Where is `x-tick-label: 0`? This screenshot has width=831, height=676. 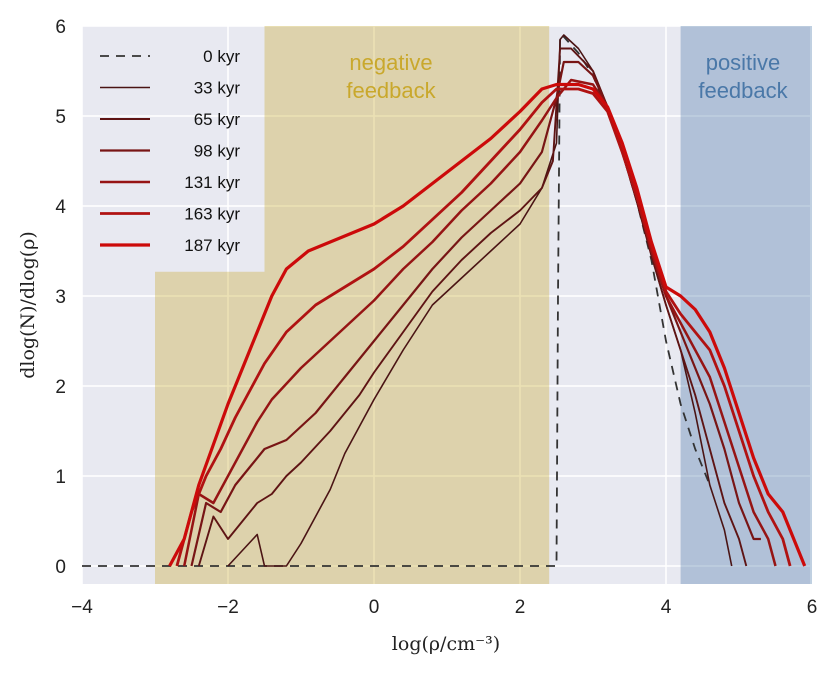 x-tick-label: 0 is located at coordinates (374, 607).